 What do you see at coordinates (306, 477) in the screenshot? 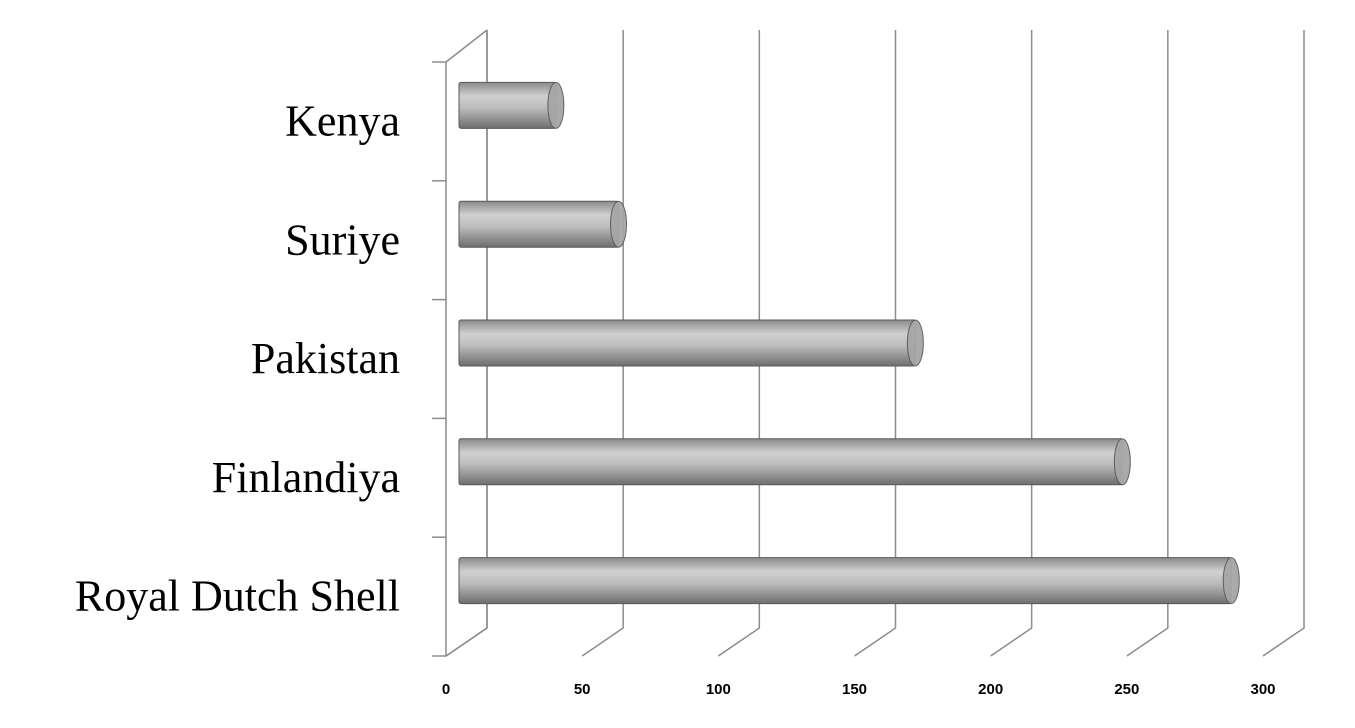
I see `y-tick-label: Finlandiya` at bounding box center [306, 477].